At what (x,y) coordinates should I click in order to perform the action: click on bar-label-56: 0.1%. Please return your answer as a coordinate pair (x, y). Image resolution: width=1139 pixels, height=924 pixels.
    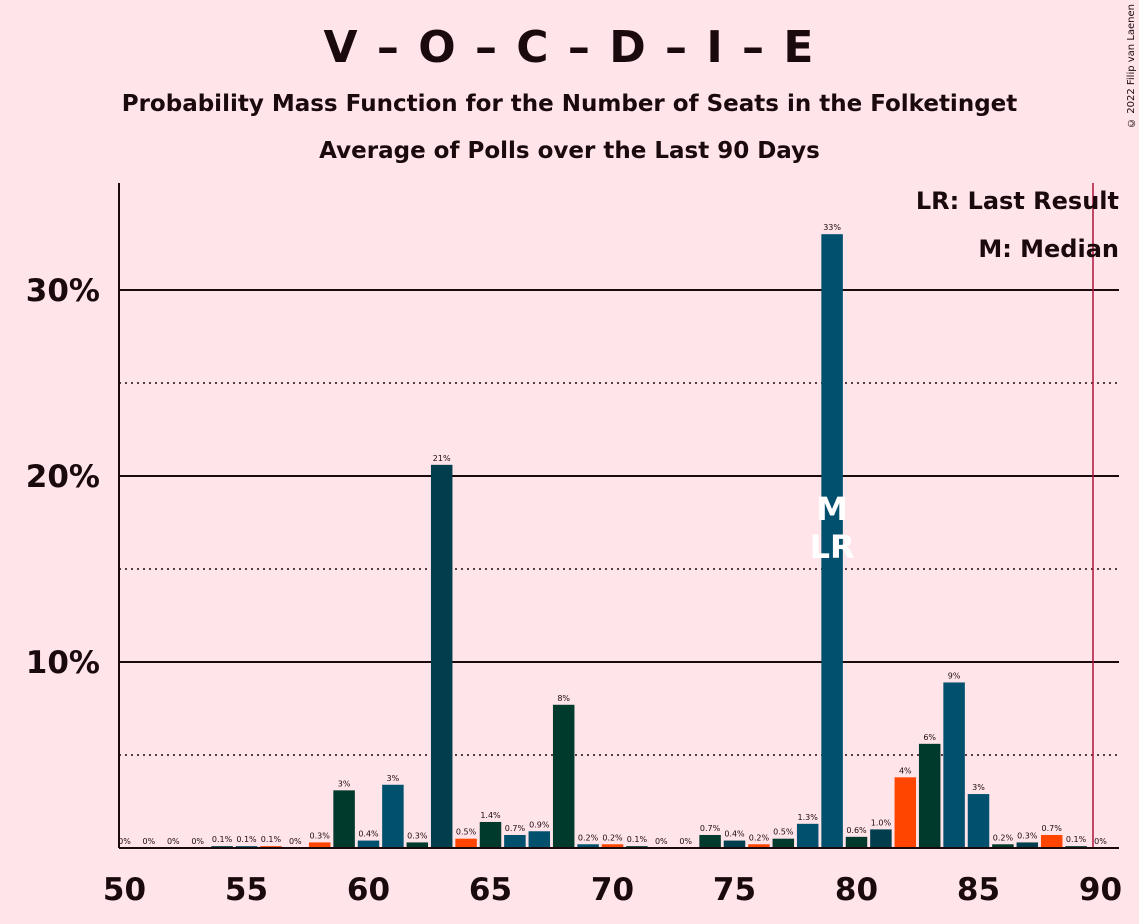
    Looking at the image, I should click on (271, 839).